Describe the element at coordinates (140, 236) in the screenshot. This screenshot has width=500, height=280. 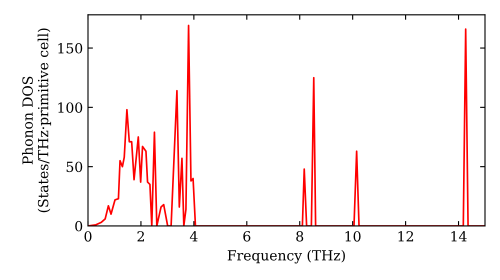
I see `x-tick-label: 2` at that location.